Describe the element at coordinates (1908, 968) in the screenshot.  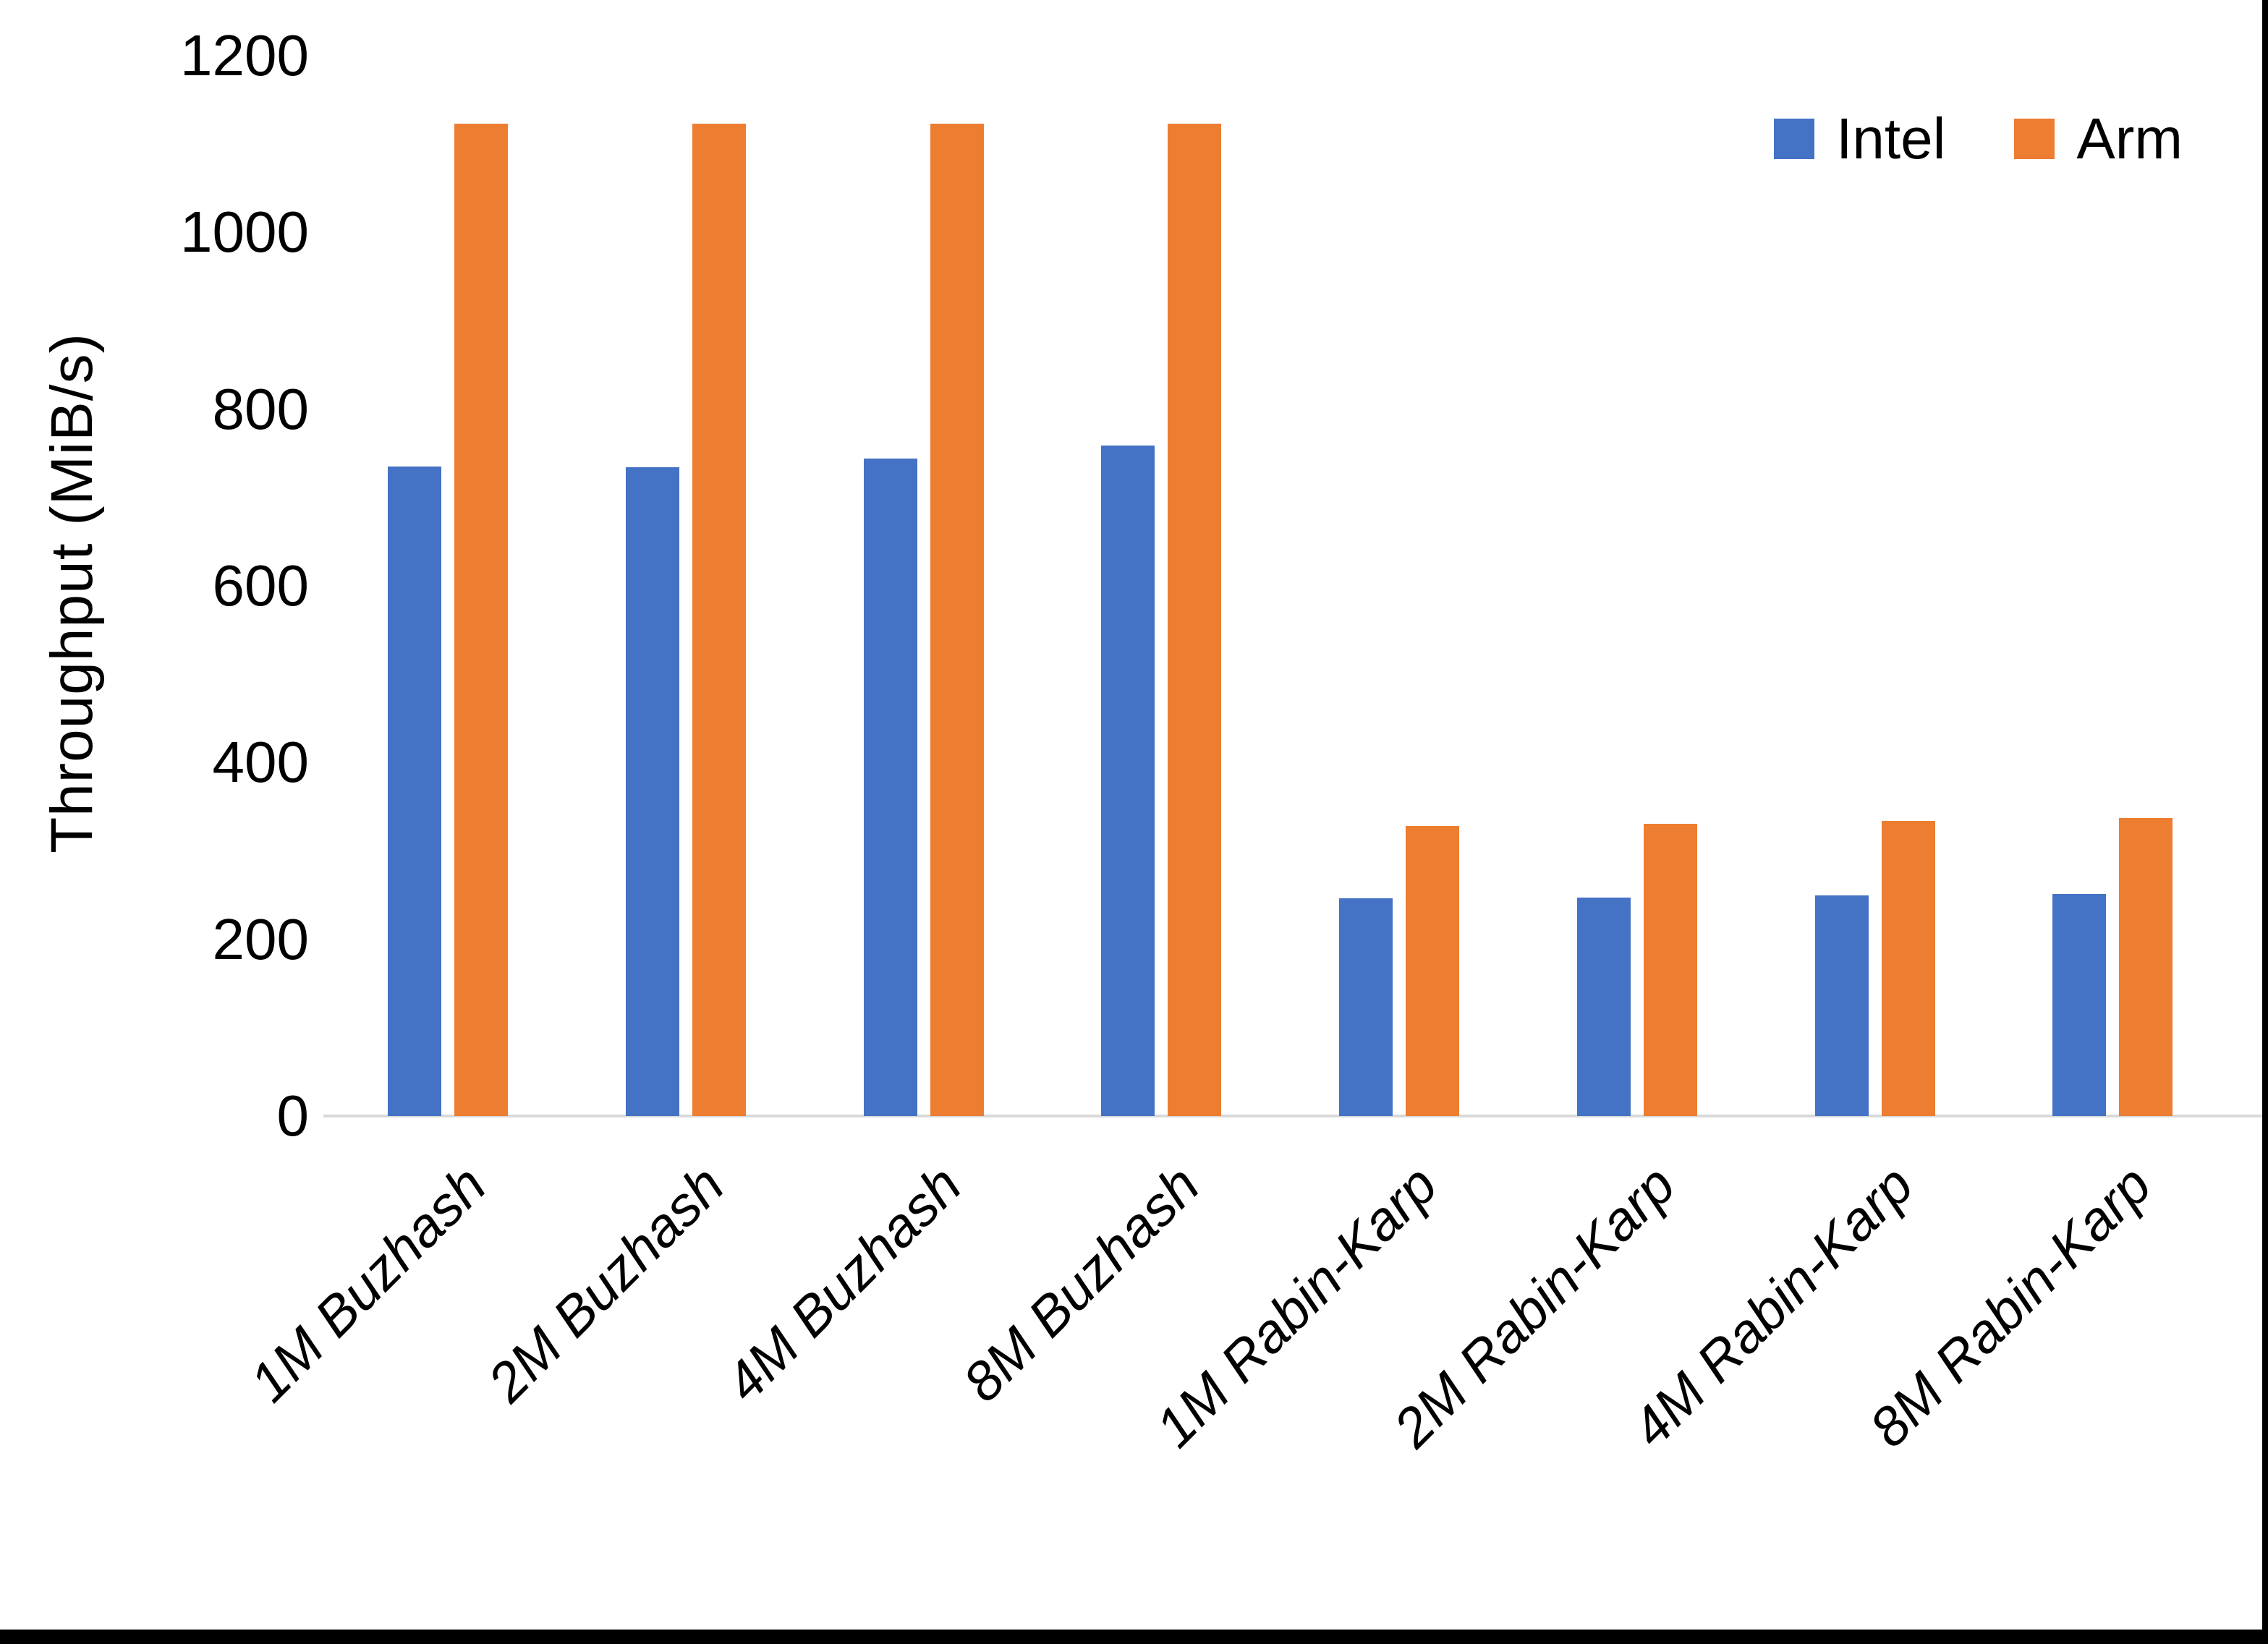
I see `bar-arm-4m-rabin-karp` at that location.